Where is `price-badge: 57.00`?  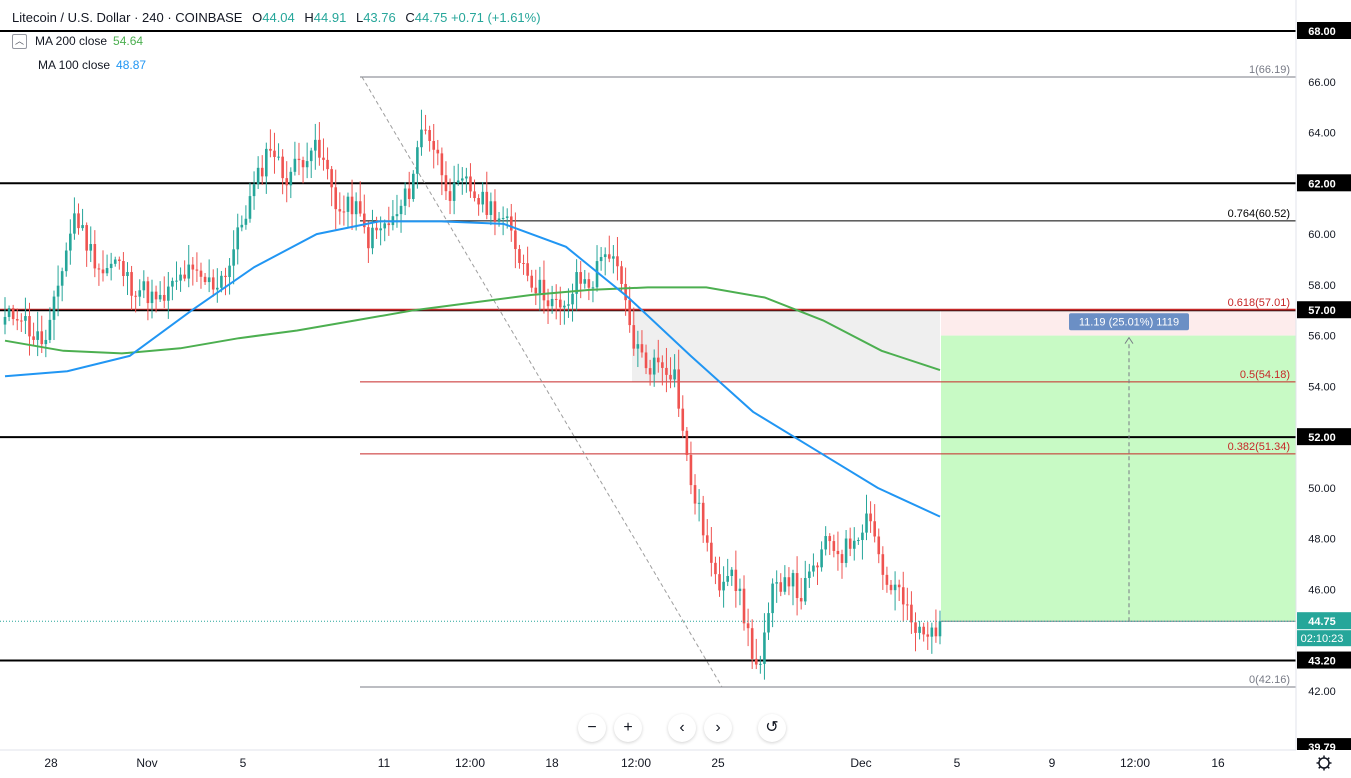 price-badge: 57.00 is located at coordinates (1322, 311).